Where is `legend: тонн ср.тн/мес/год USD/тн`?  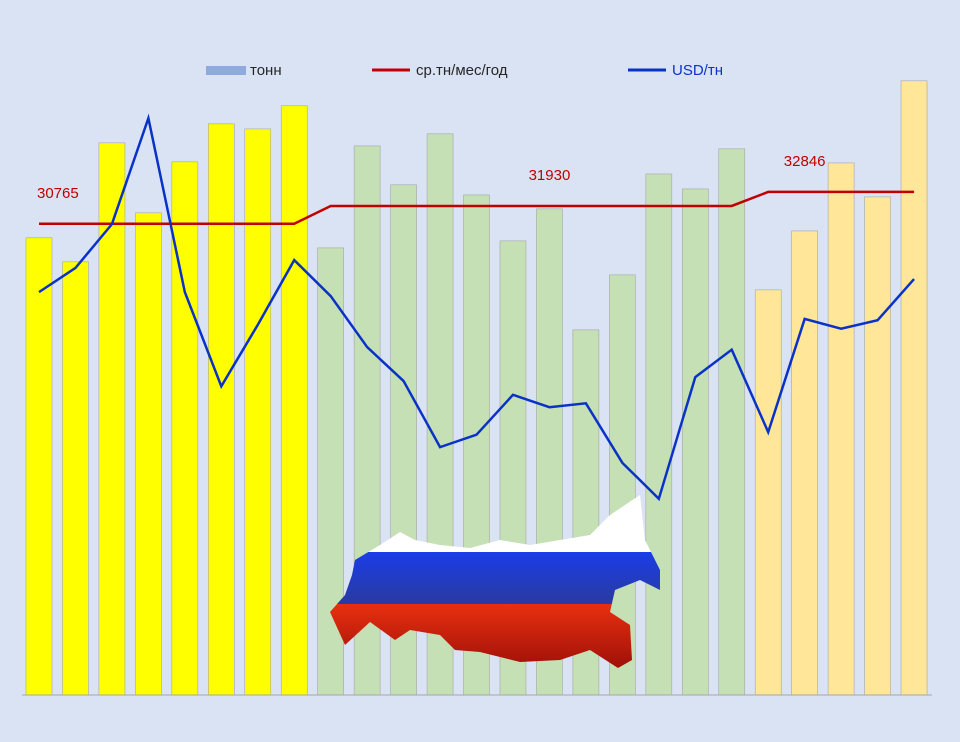 legend: тонн ср.тн/мес/год USD/тн is located at coordinates (464, 70).